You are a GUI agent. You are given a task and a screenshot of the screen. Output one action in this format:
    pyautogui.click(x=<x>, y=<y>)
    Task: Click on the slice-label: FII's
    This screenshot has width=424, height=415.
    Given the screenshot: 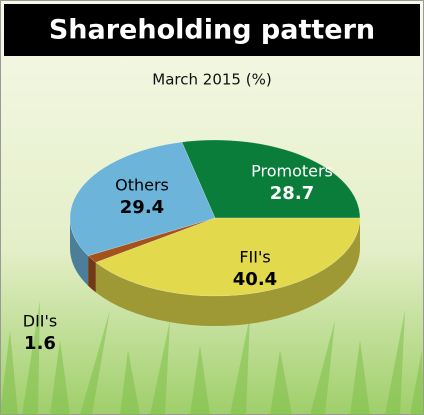 What is the action you would take?
    pyautogui.click(x=254, y=257)
    